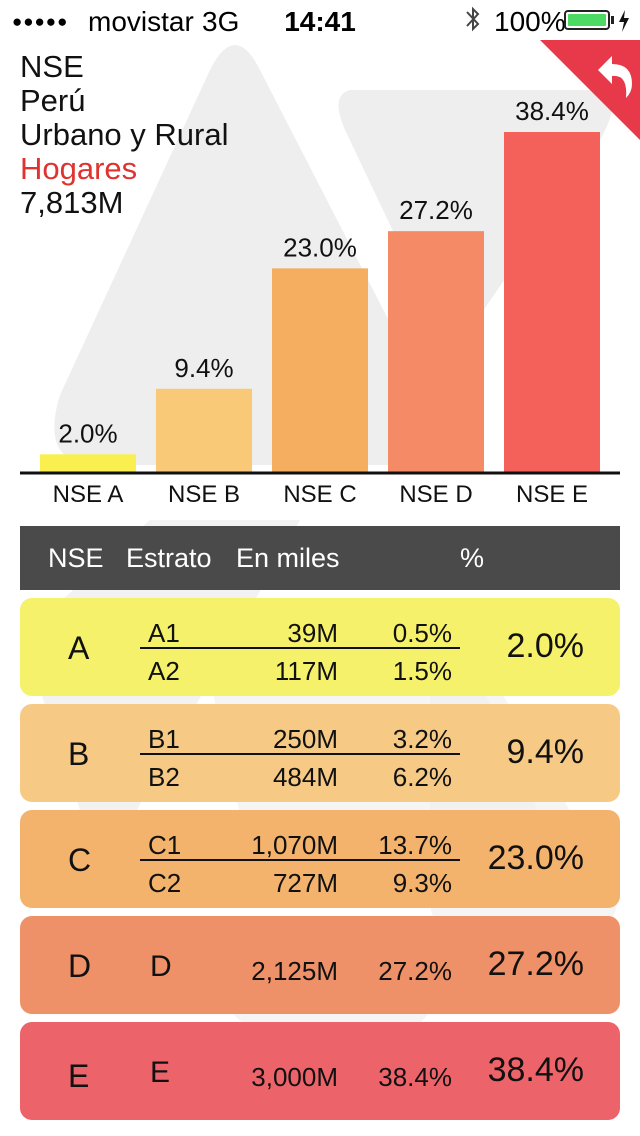  What do you see at coordinates (76, 558) in the screenshot?
I see `header-nse: NSE` at bounding box center [76, 558].